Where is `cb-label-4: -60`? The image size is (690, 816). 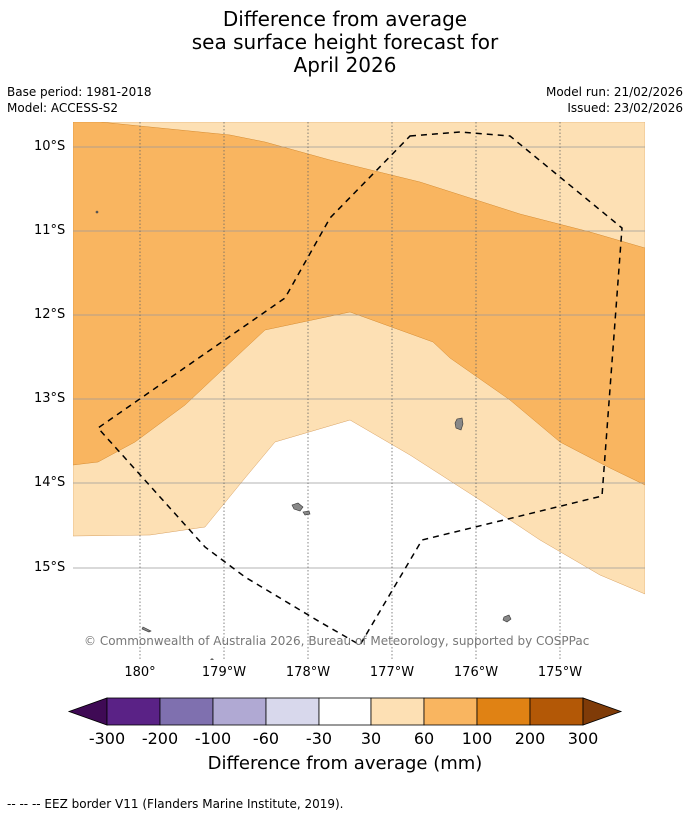 cb-label-4: -60 is located at coordinates (266, 738).